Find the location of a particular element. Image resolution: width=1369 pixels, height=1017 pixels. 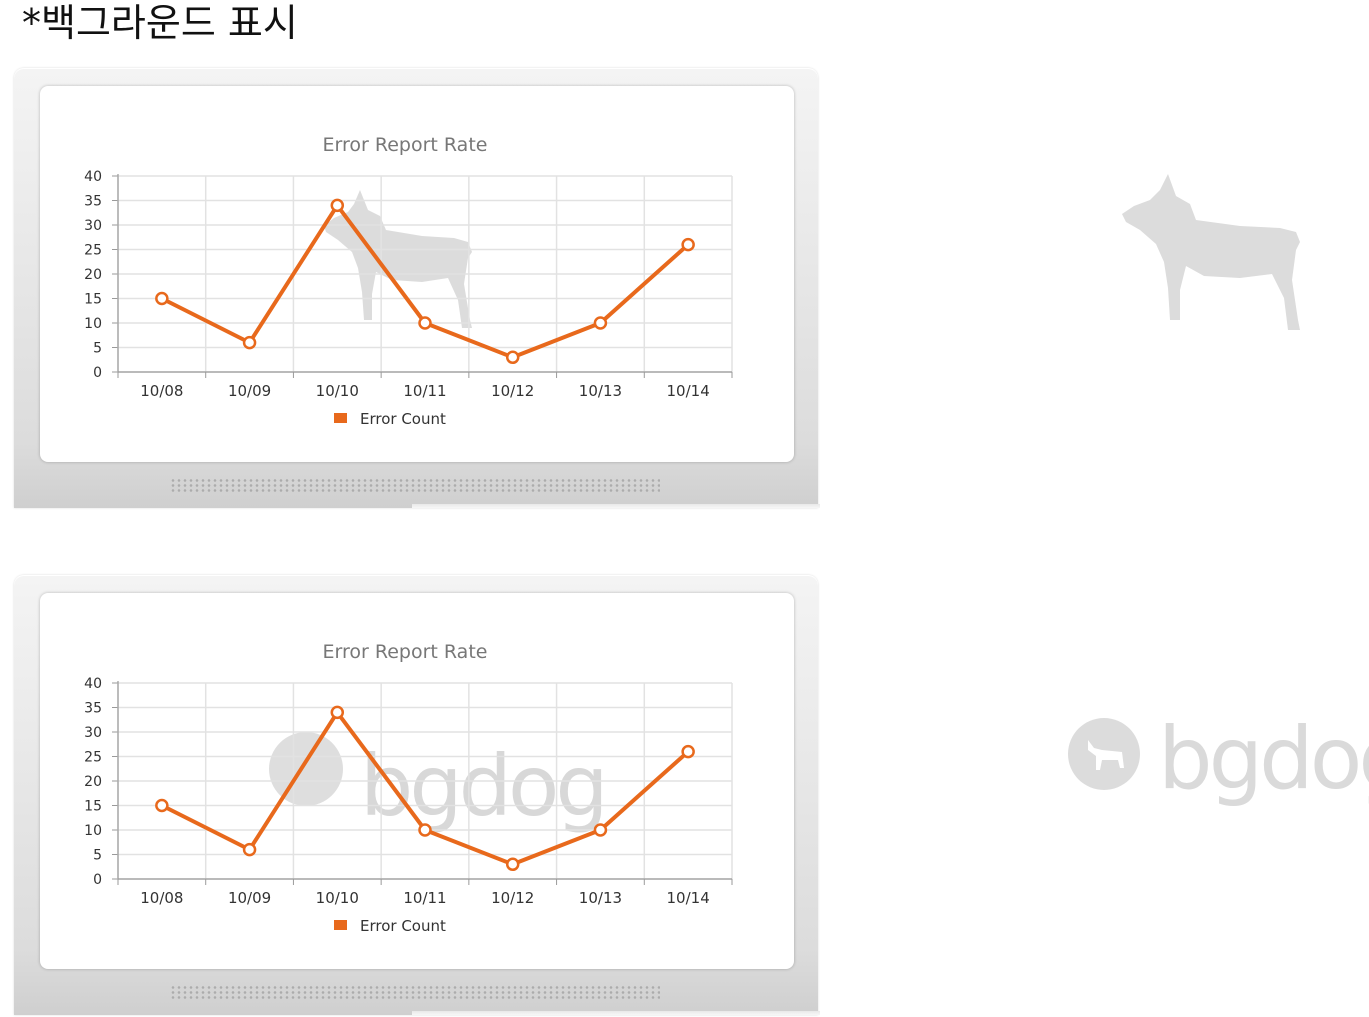

bgdog-logo: bgdog is located at coordinates (1217, 774).